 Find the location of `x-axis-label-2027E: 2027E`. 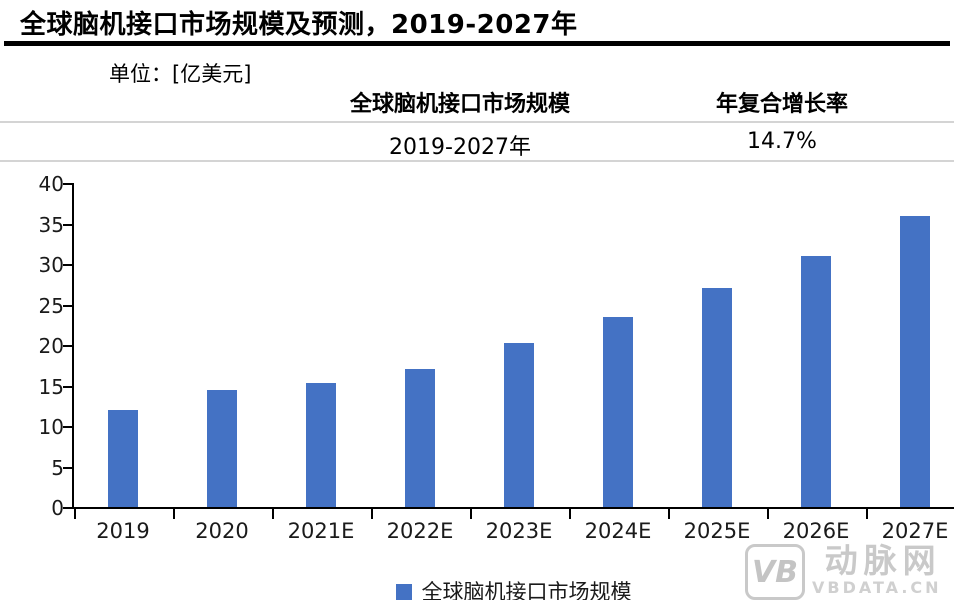

x-axis-label-2027E: 2027E is located at coordinates (915, 531).